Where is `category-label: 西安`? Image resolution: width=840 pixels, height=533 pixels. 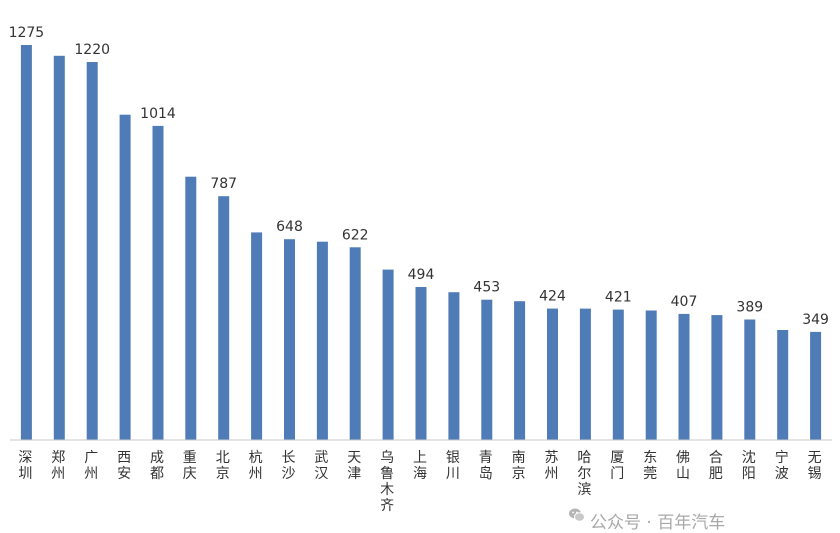 category-label: 西安 is located at coordinates (124, 466).